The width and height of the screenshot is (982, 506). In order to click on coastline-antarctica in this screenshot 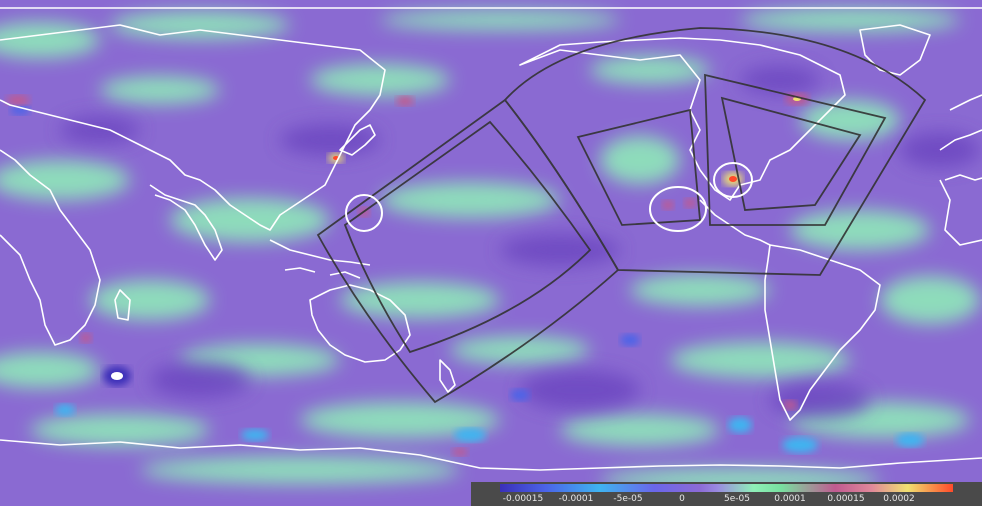, I will do `click(491, 455)`.